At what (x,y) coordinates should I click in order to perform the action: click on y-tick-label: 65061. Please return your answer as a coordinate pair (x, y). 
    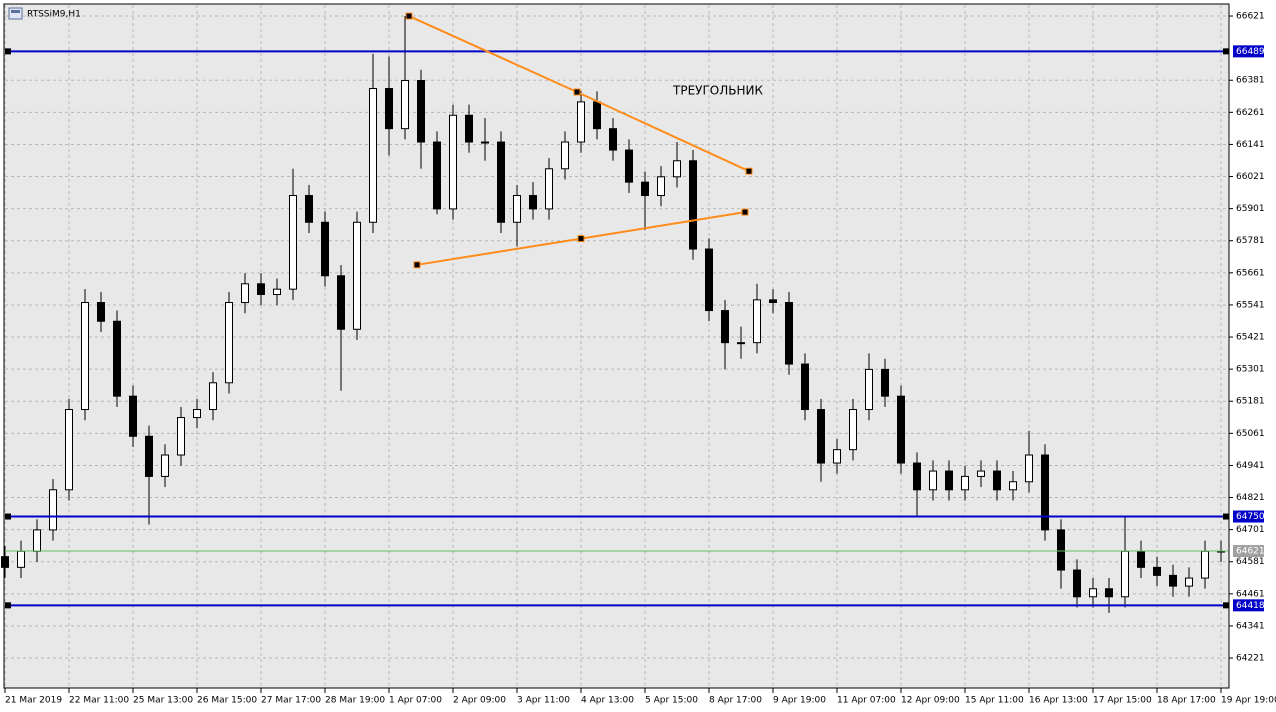
    Looking at the image, I should click on (1250, 434).